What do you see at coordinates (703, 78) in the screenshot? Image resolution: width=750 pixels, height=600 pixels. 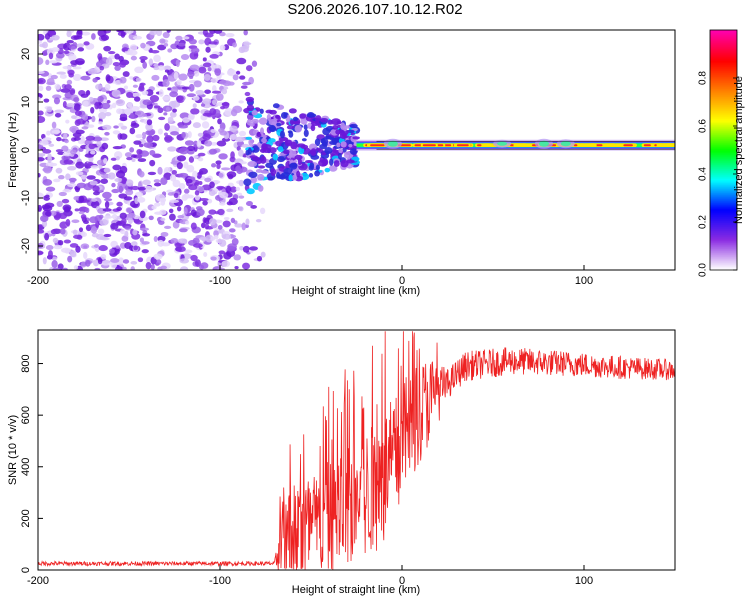 I see `colorbar-tick-label: 0.8` at bounding box center [703, 78].